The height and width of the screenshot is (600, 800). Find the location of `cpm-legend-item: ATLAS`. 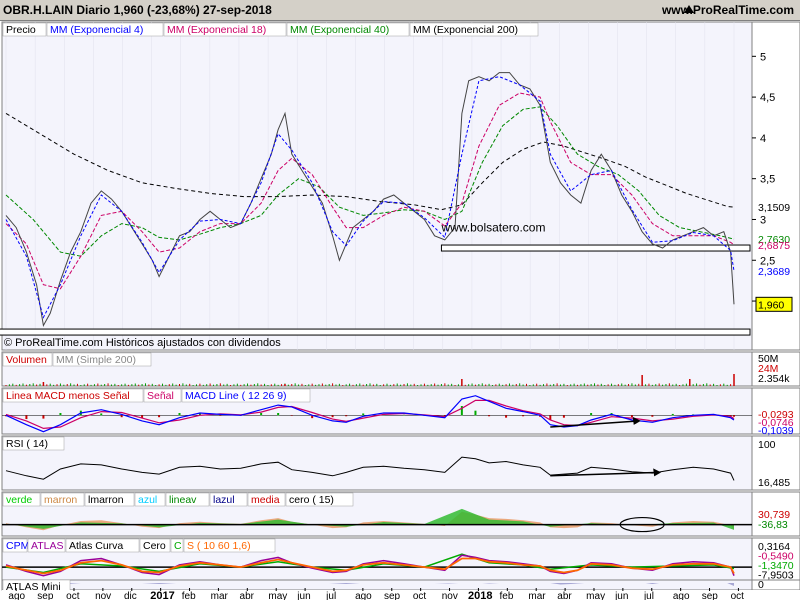

cpm-legend-item: ATLAS is located at coordinates (47, 546).